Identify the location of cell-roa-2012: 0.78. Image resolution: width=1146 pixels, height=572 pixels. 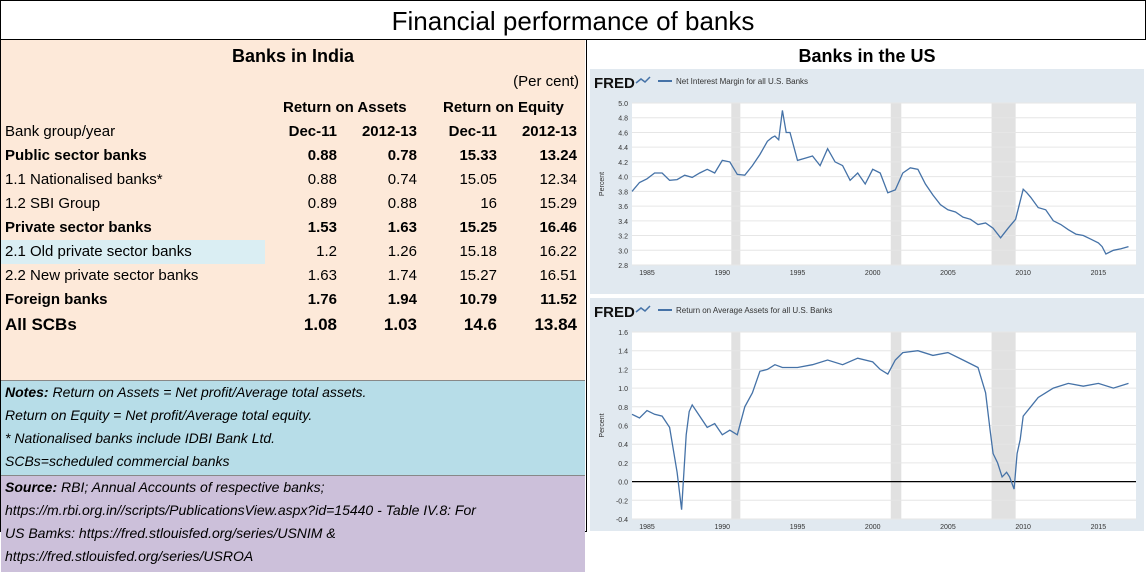
(402, 155).